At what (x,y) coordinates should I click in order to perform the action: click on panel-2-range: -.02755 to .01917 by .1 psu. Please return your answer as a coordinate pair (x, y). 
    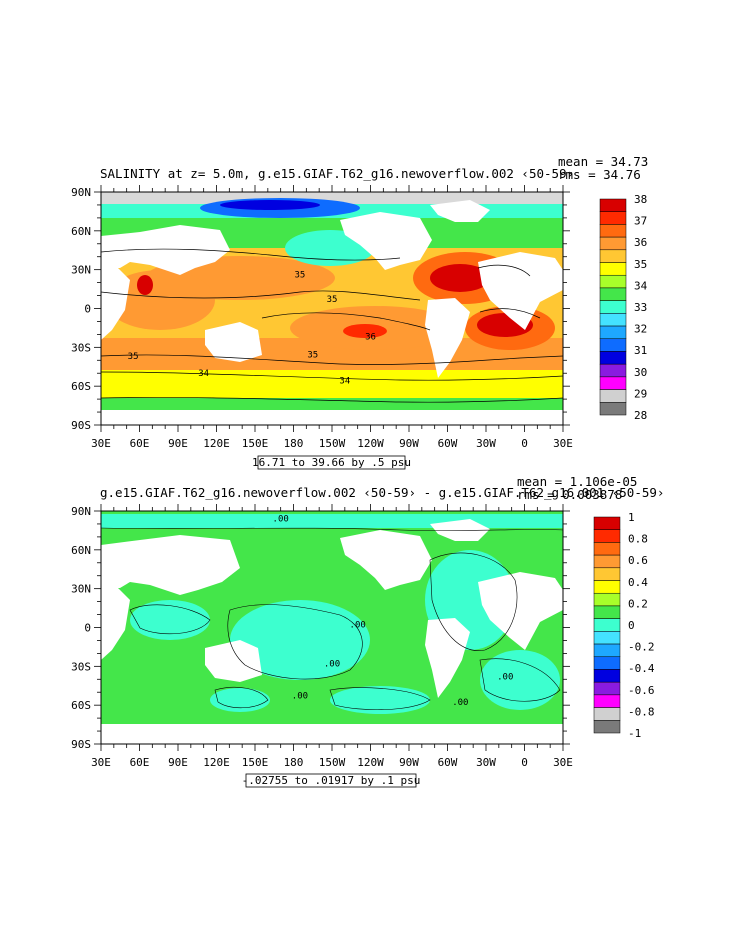
    Looking at the image, I should click on (331, 780).